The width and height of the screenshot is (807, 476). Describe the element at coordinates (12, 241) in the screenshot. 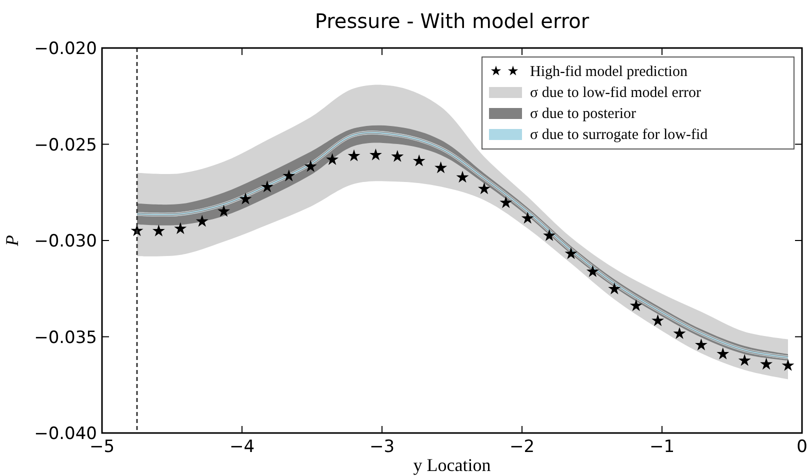

I see `y-axis-title: P` at that location.